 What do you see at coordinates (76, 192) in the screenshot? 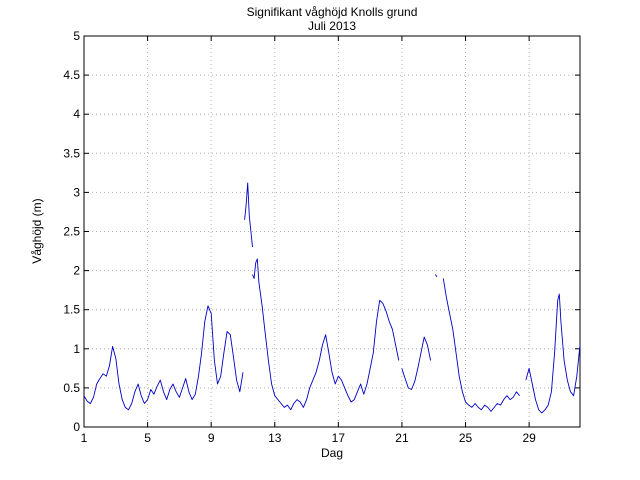
I see `y-tick-label: 3` at bounding box center [76, 192].